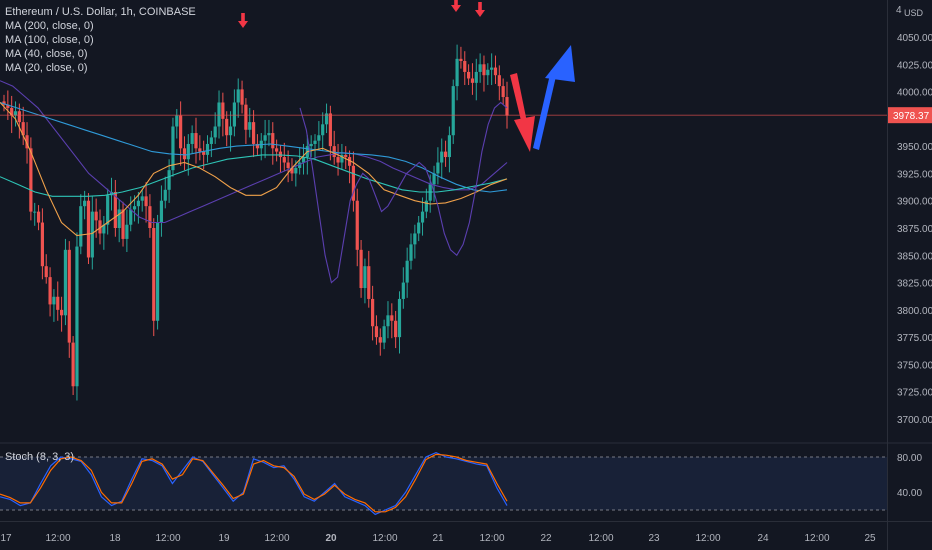 The height and width of the screenshot is (550, 932). Describe the element at coordinates (545, 110) in the screenshot. I see `arrow-shaft` at that location.